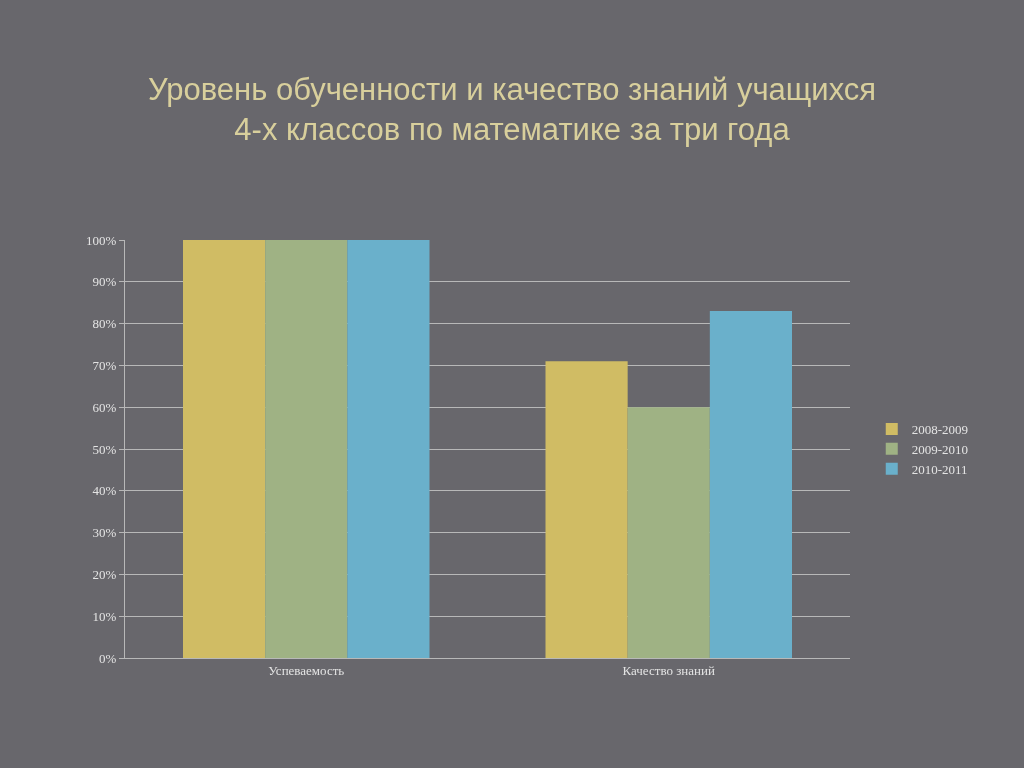 Image resolution: width=1024 pixels, height=768 pixels. What do you see at coordinates (101, 240) in the screenshot?
I see `y-tick-label: 100%` at bounding box center [101, 240].